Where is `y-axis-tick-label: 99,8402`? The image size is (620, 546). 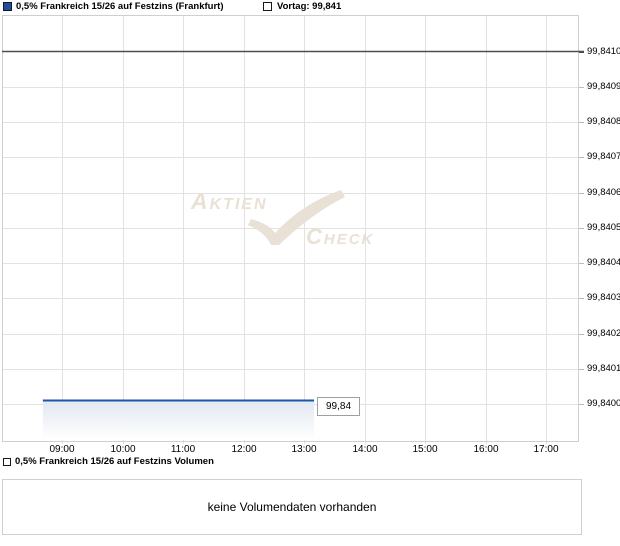 y-axis-tick-label: 99,8402 is located at coordinates (603, 333).